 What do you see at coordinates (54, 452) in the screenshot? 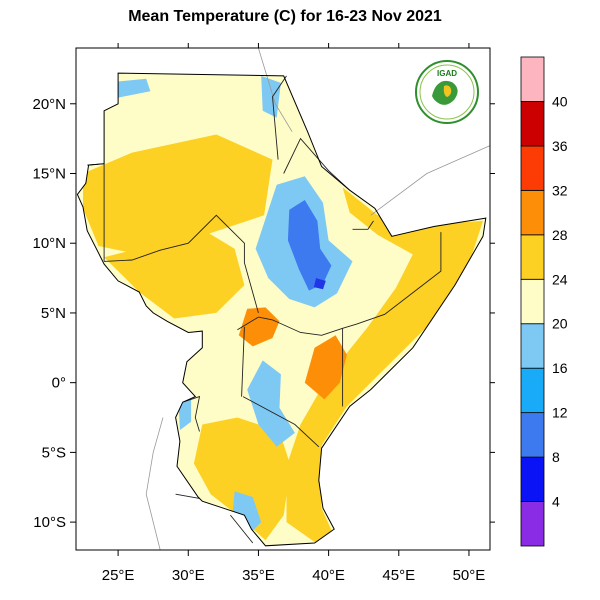
I see `lat-tick-label: 5°S` at bounding box center [54, 452].